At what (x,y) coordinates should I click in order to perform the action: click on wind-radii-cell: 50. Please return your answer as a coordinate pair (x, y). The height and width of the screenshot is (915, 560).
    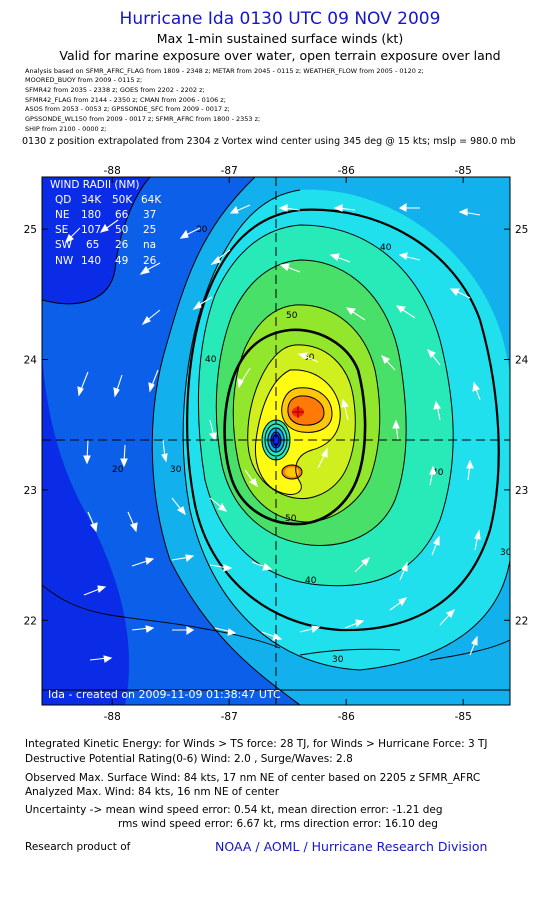
    Looking at the image, I should click on (121, 230).